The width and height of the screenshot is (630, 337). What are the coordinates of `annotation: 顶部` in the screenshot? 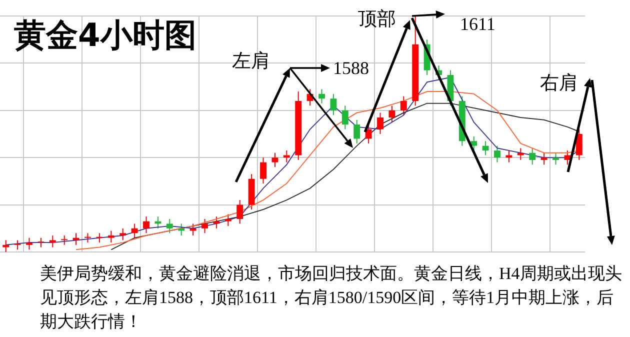 It's located at (377, 20).